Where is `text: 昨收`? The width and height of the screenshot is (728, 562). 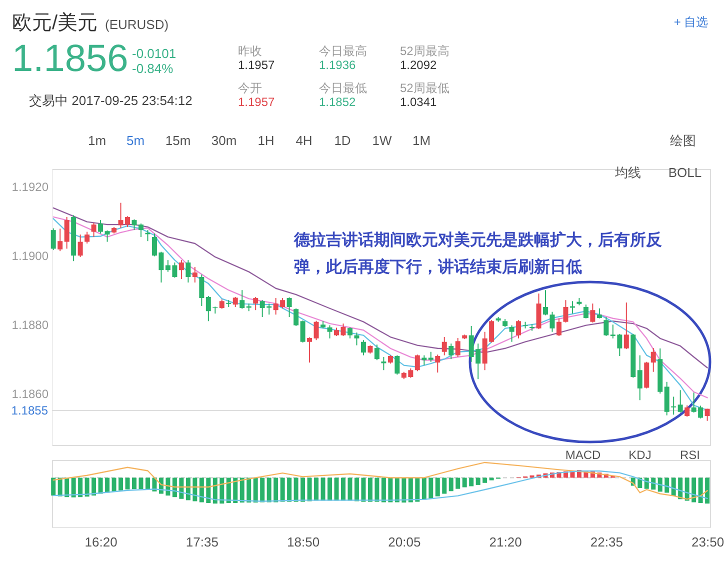
text: 昨收 is located at coordinates (250, 51).